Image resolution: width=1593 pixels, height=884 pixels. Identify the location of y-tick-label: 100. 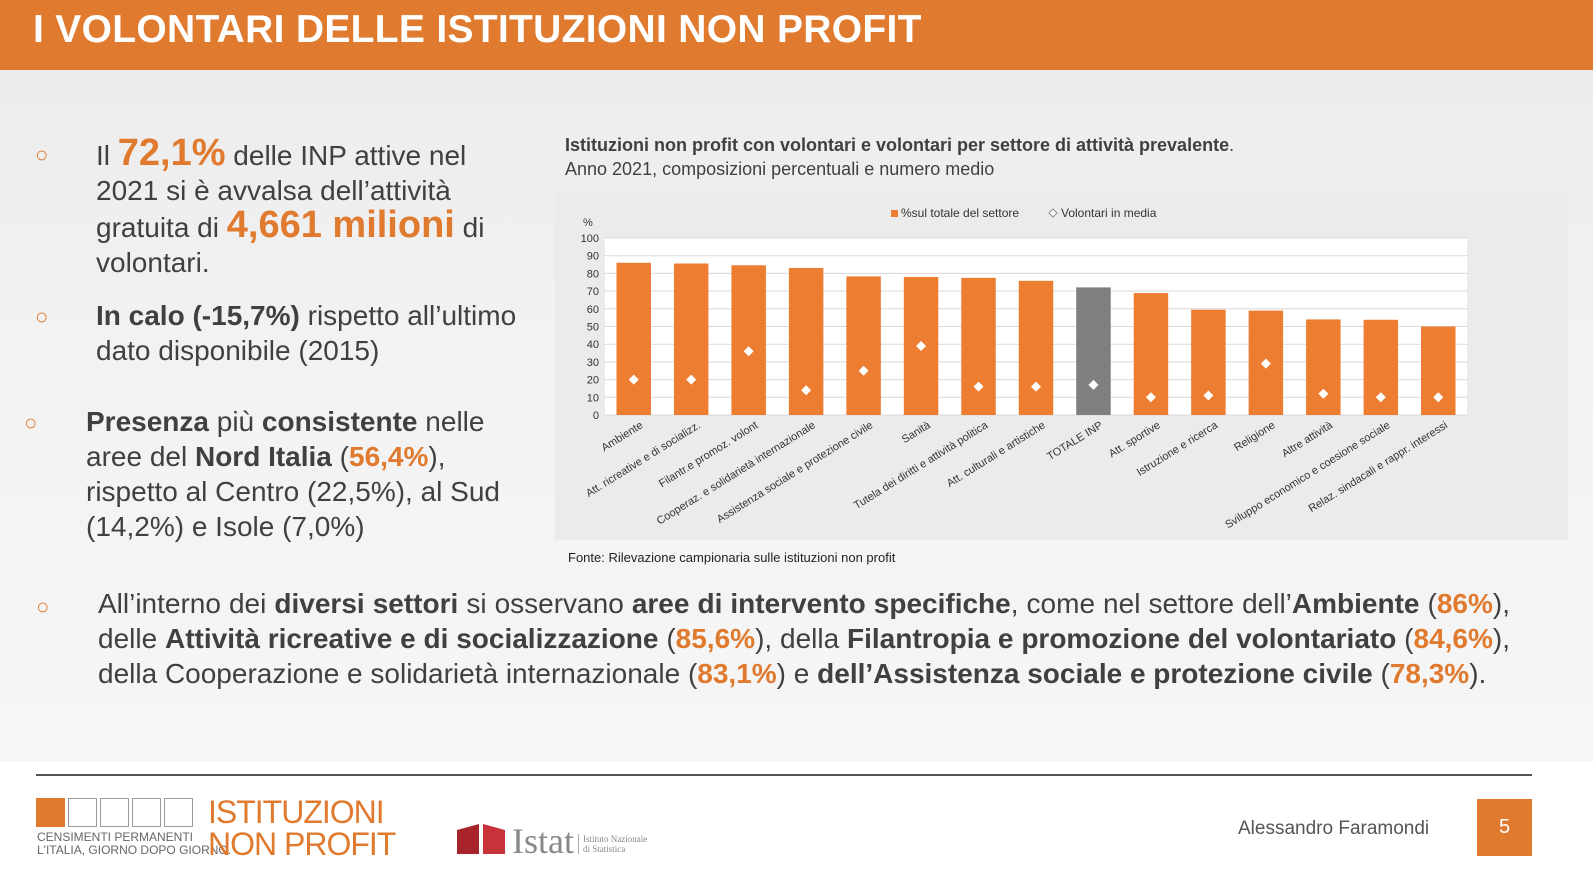
(590, 239).